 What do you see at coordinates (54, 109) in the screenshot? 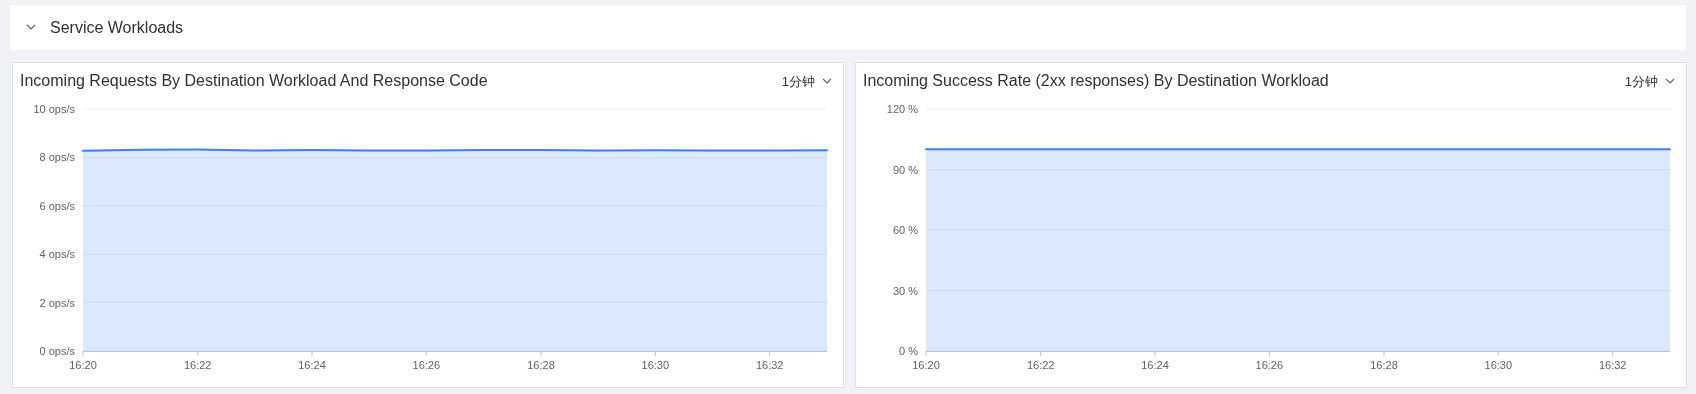
I see `y-tick-label: 10 ops/s` at bounding box center [54, 109].